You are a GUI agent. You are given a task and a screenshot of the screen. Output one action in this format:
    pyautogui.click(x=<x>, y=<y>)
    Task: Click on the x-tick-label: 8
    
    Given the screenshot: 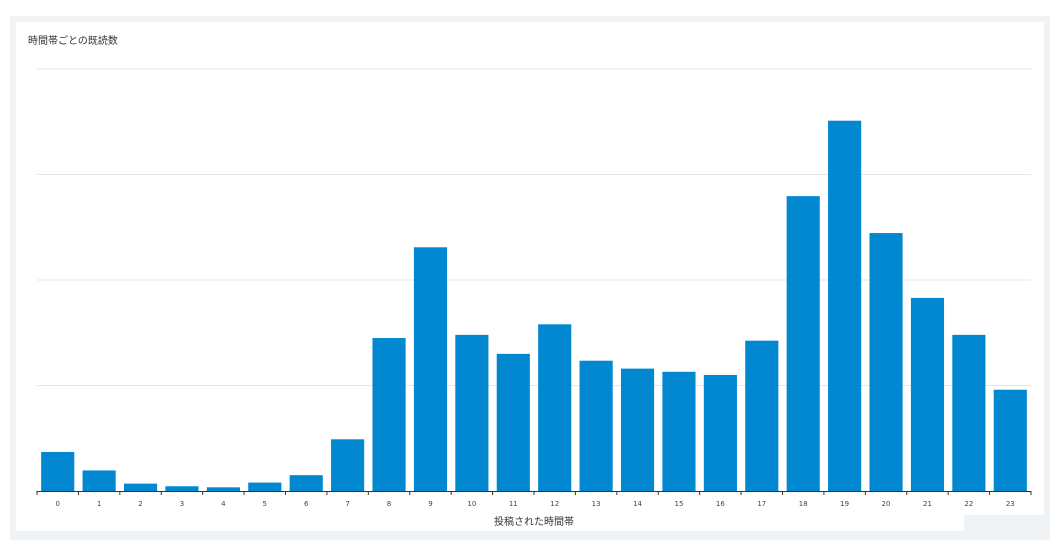 What is the action you would take?
    pyautogui.click(x=389, y=504)
    